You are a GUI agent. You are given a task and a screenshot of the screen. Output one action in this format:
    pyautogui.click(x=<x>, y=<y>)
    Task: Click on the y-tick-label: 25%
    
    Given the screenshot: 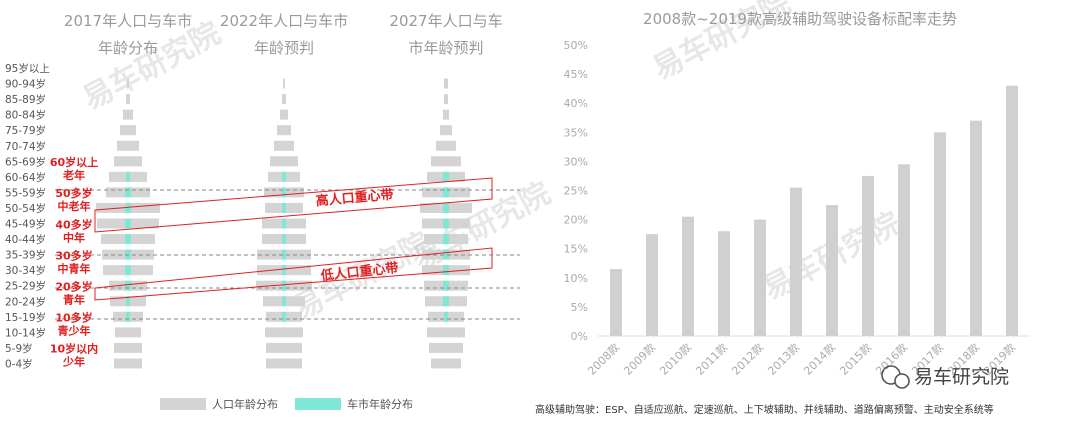 What is the action you would take?
    pyautogui.click(x=576, y=191)
    